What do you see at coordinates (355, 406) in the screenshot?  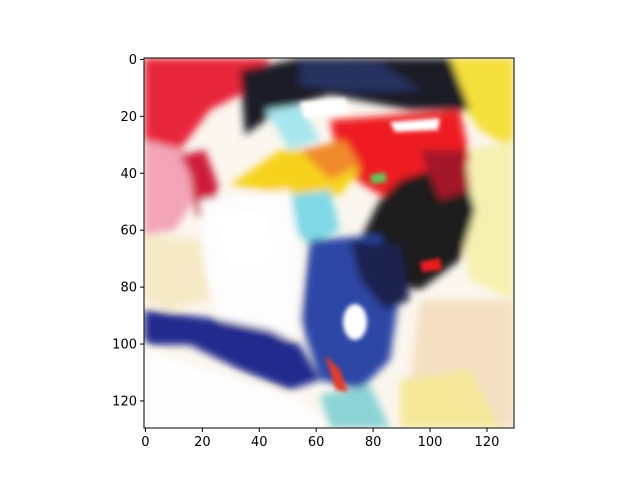 I see `region-cyan-bottom` at bounding box center [355, 406].